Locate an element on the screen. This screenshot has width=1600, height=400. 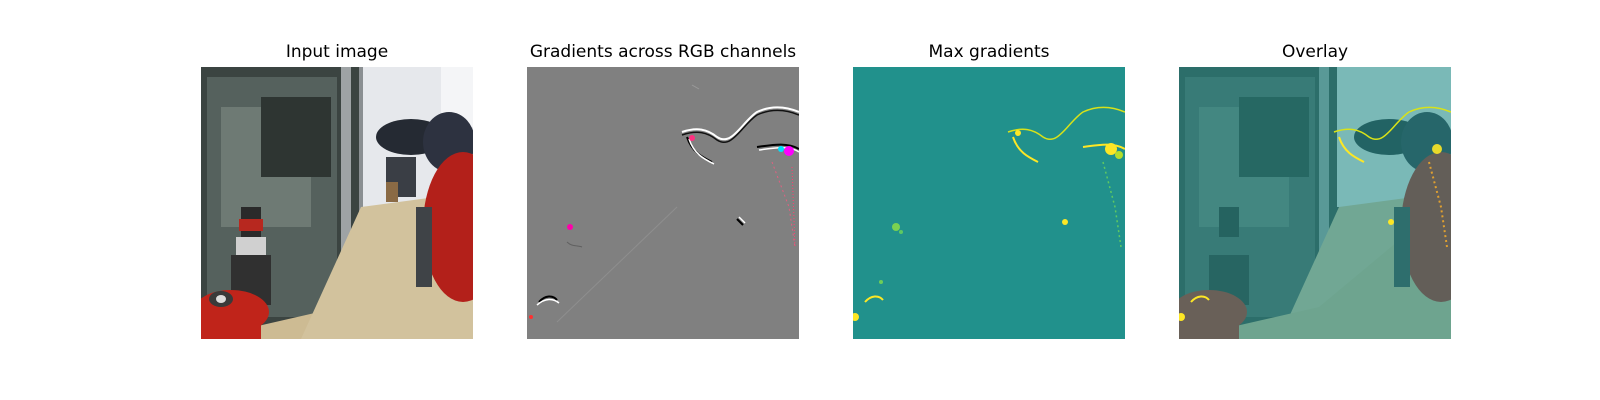
rgb-gradient-image is located at coordinates (663, 203).